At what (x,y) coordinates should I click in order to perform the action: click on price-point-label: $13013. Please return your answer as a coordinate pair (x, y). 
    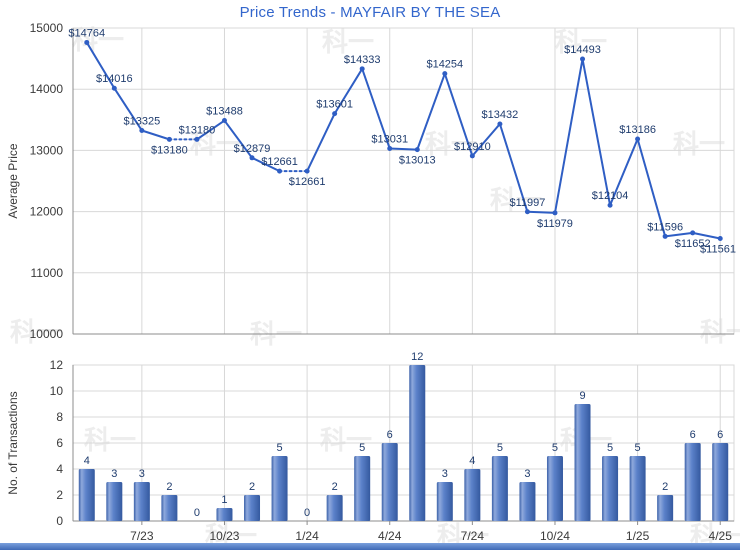
    Looking at the image, I should click on (417, 161).